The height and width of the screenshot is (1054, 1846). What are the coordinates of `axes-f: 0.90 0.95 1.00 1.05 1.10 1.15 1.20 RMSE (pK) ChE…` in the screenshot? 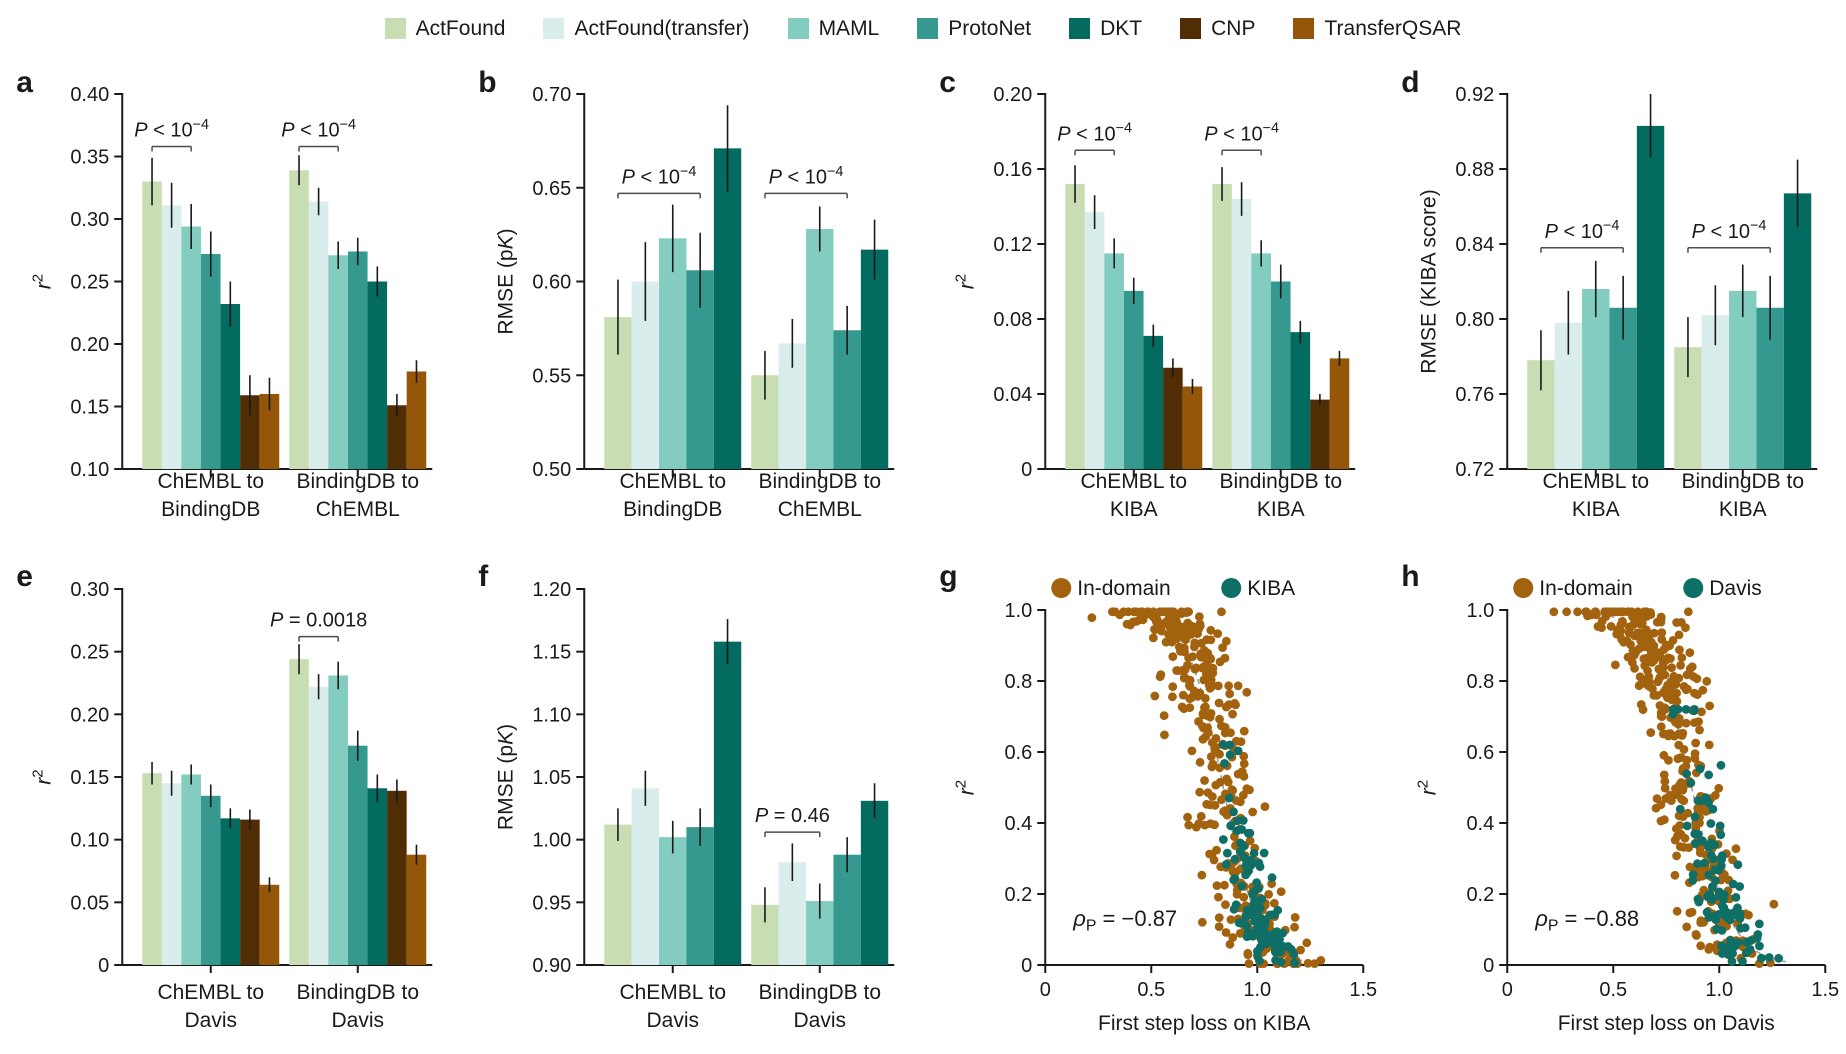 It's located at (694, 805).